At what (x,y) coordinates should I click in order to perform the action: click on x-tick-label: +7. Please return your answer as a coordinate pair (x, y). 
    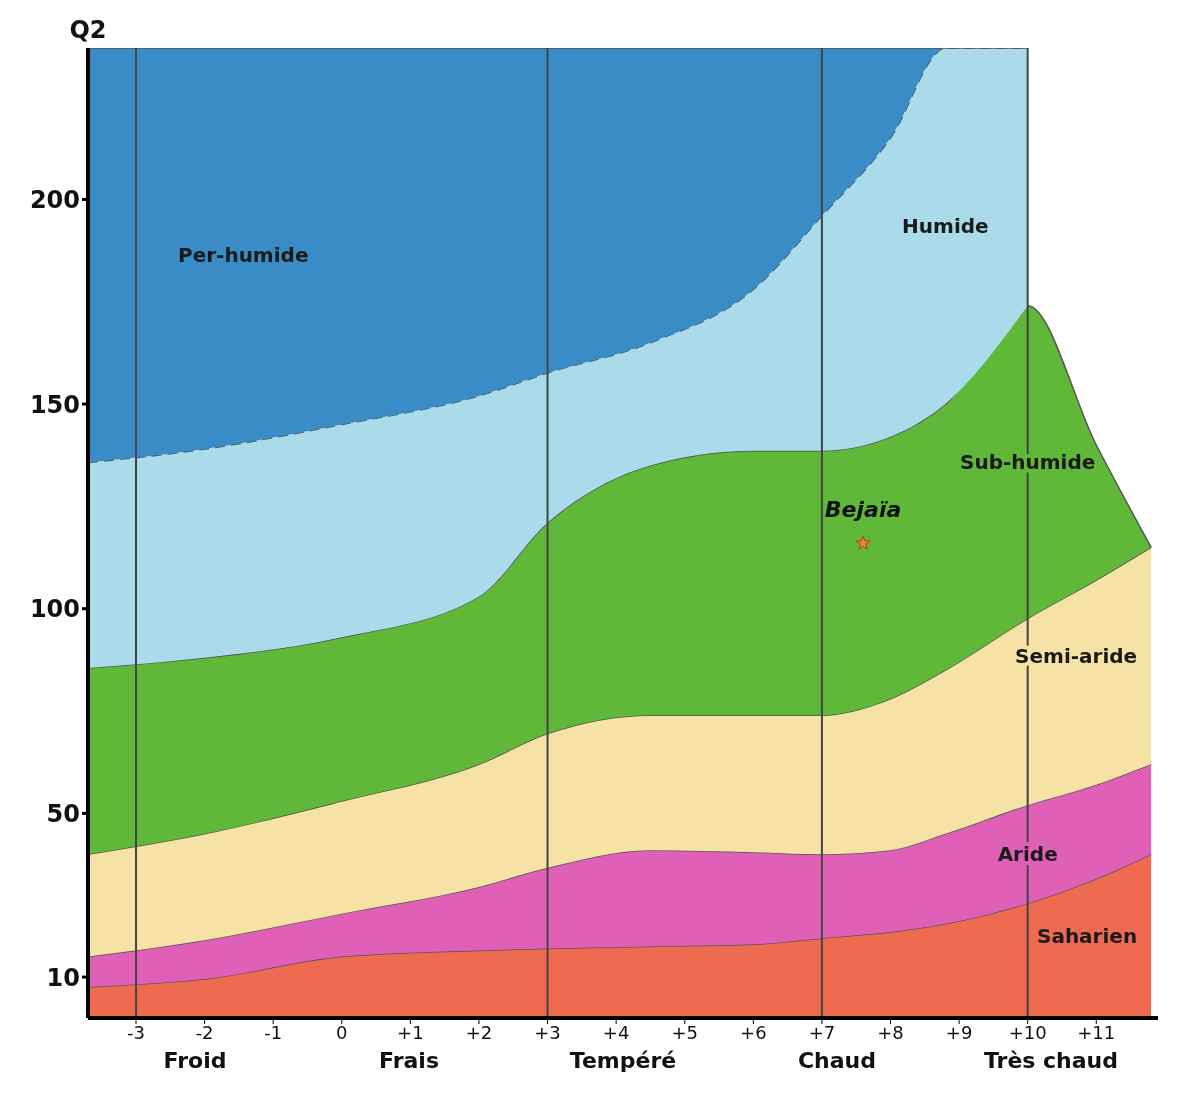
    Looking at the image, I should click on (822, 1032).